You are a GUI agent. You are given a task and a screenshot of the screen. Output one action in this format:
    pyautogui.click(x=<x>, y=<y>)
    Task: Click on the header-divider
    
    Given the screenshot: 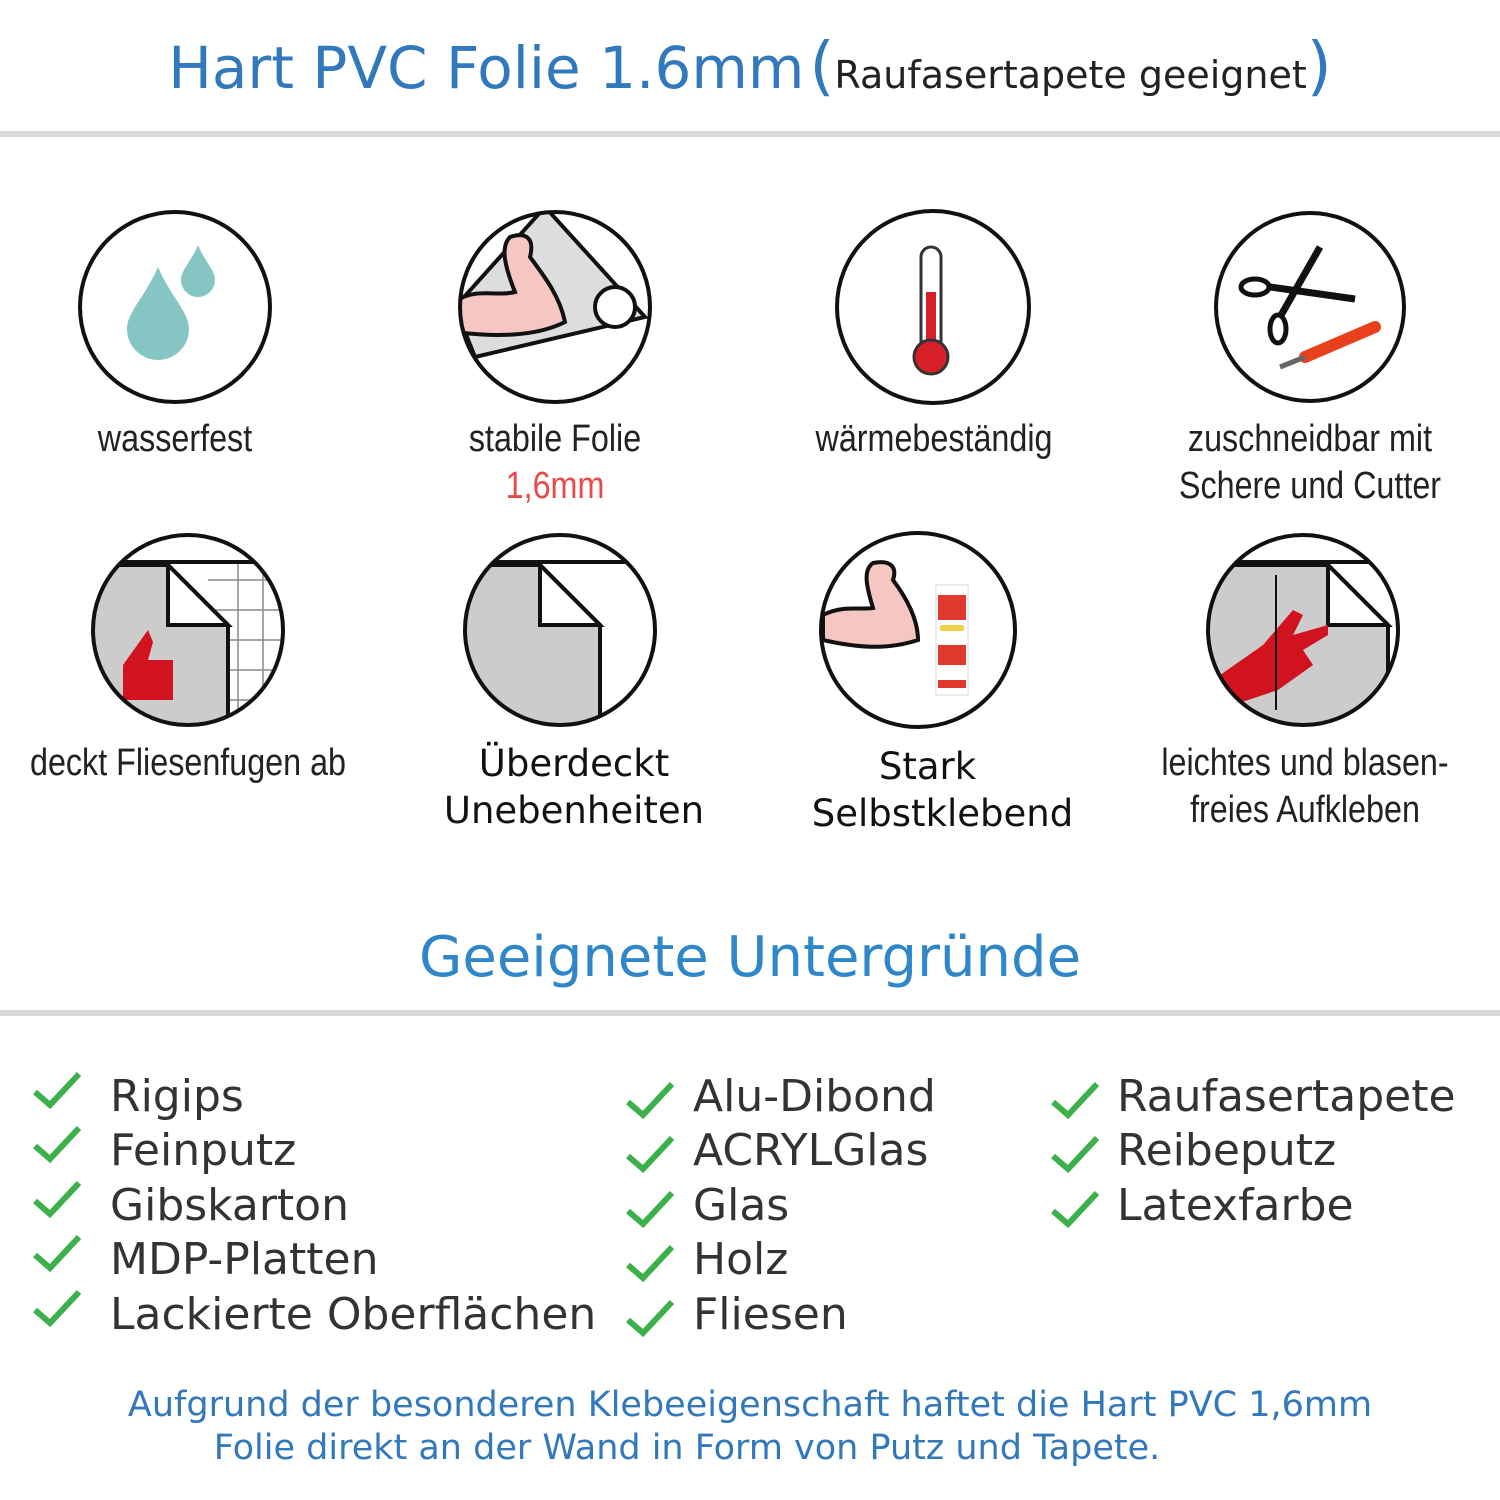 What is the action you would take?
    pyautogui.click(x=750, y=134)
    